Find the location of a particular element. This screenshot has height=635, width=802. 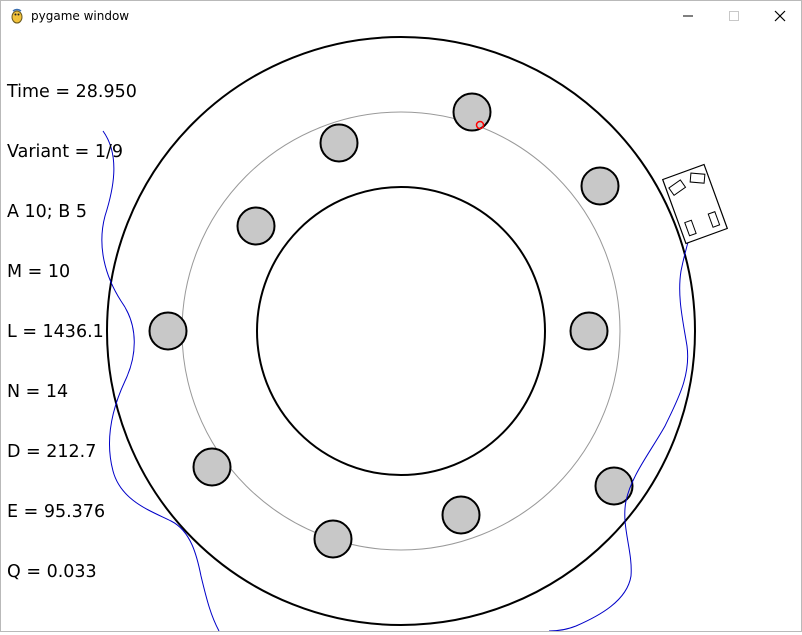

close-icon is located at coordinates (780, 16).